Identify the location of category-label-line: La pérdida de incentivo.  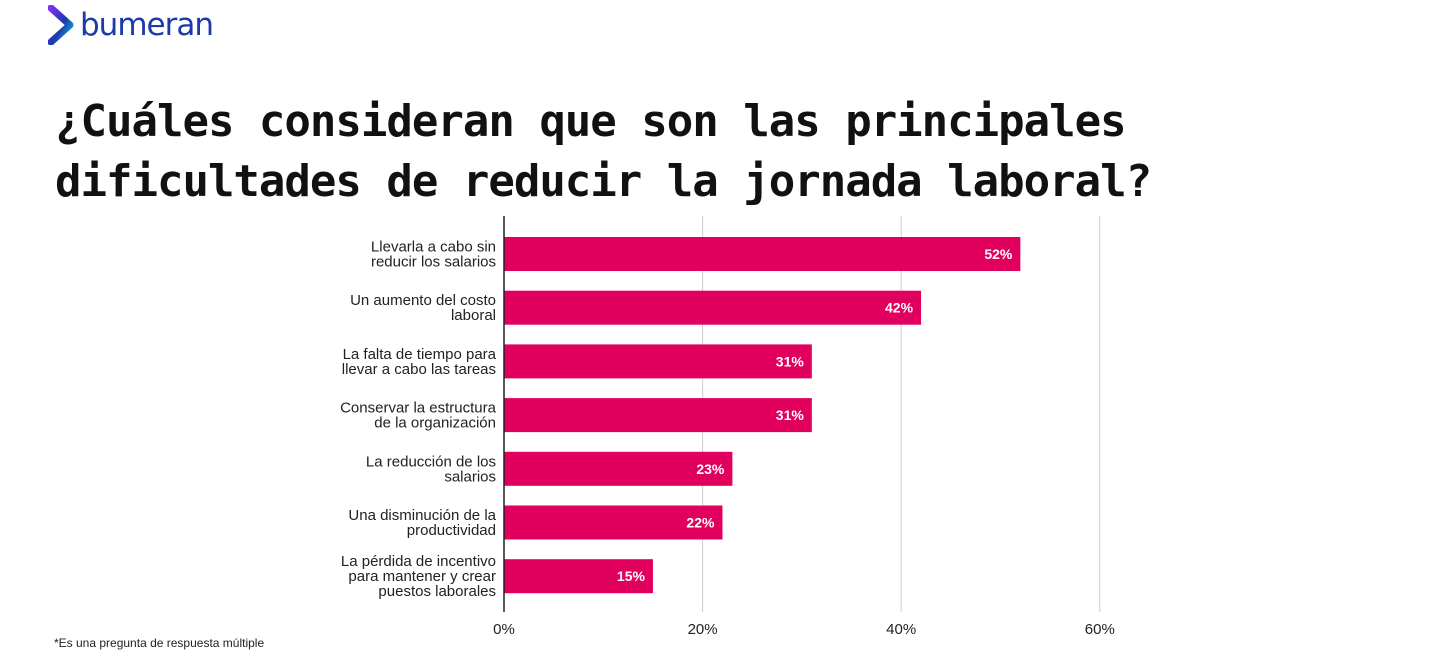
(418, 561).